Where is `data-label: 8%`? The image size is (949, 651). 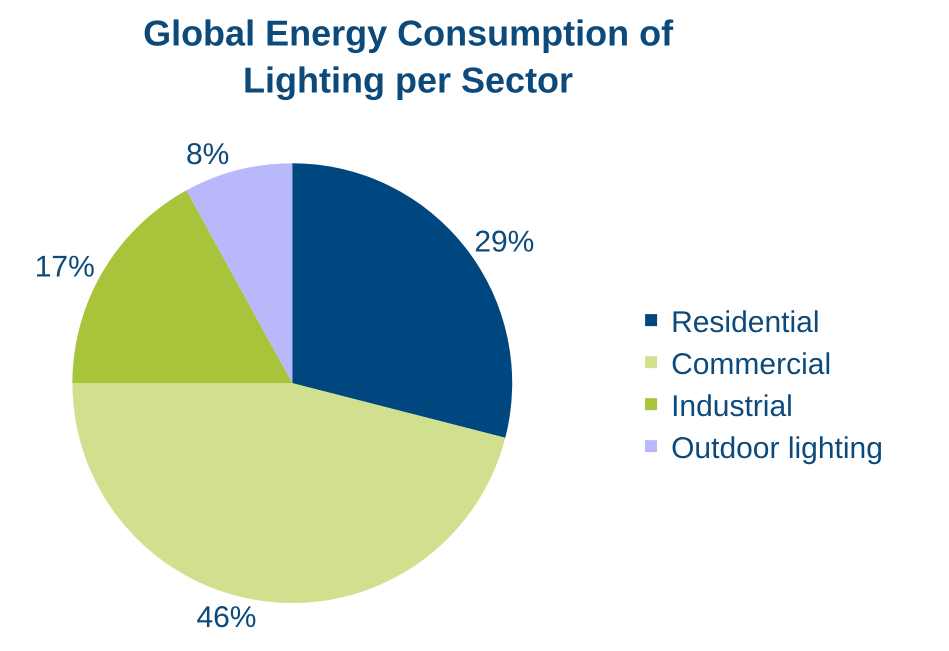 data-label: 8% is located at coordinates (208, 155).